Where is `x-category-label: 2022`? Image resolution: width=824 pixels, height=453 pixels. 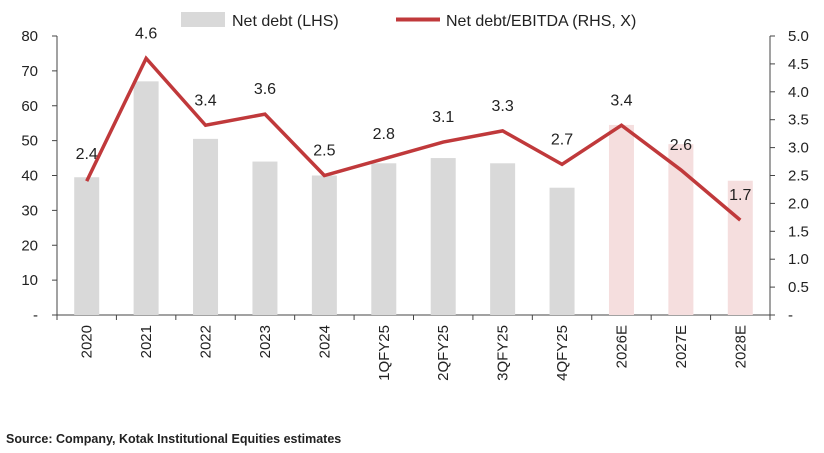 x-category-label: 2022 is located at coordinates (206, 341).